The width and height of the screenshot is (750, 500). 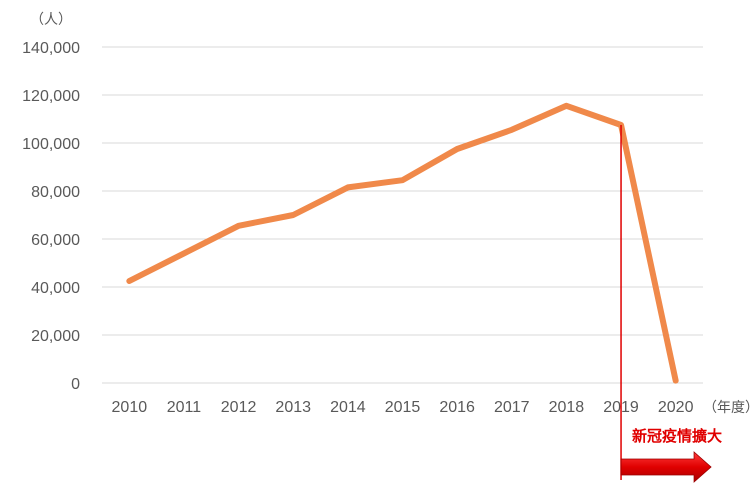 What do you see at coordinates (55, 288) in the screenshot?
I see `y-tick-label: 40,000` at bounding box center [55, 288].